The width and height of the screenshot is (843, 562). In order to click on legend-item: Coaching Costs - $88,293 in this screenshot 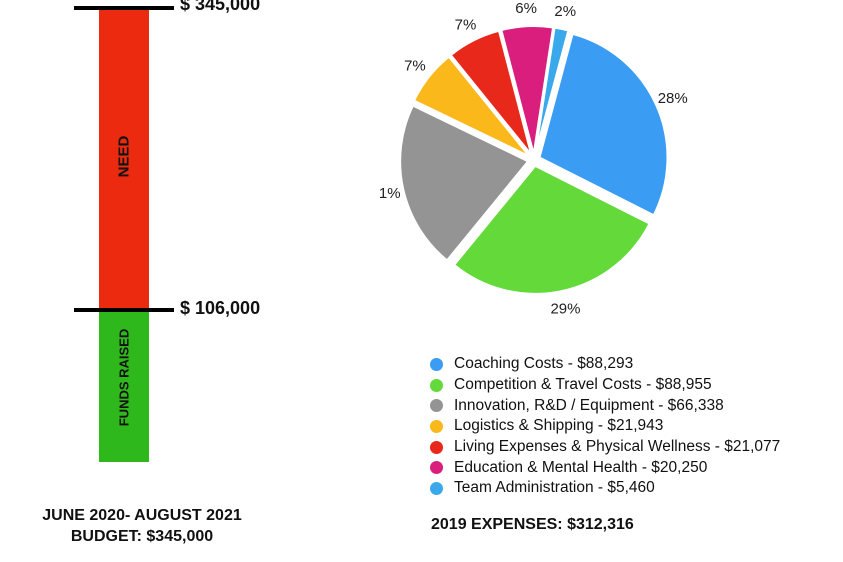, I will do `click(605, 364)`.